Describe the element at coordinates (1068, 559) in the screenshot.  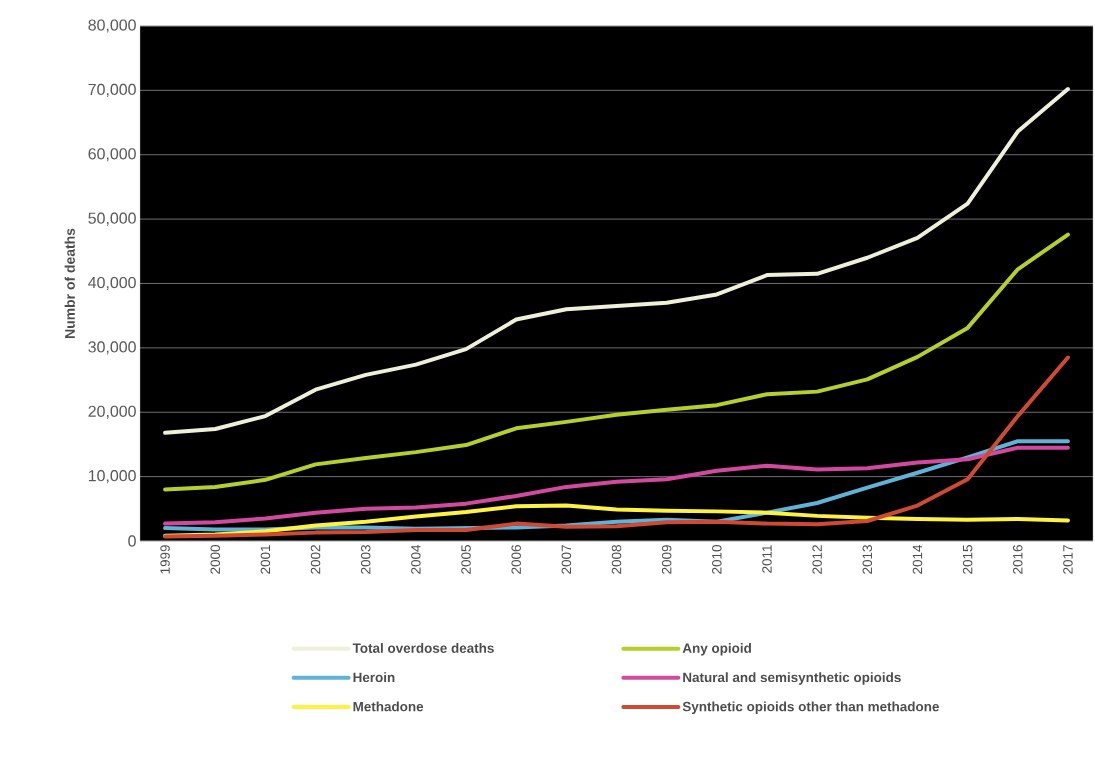
I see `x-tick-label: 2017` at that location.